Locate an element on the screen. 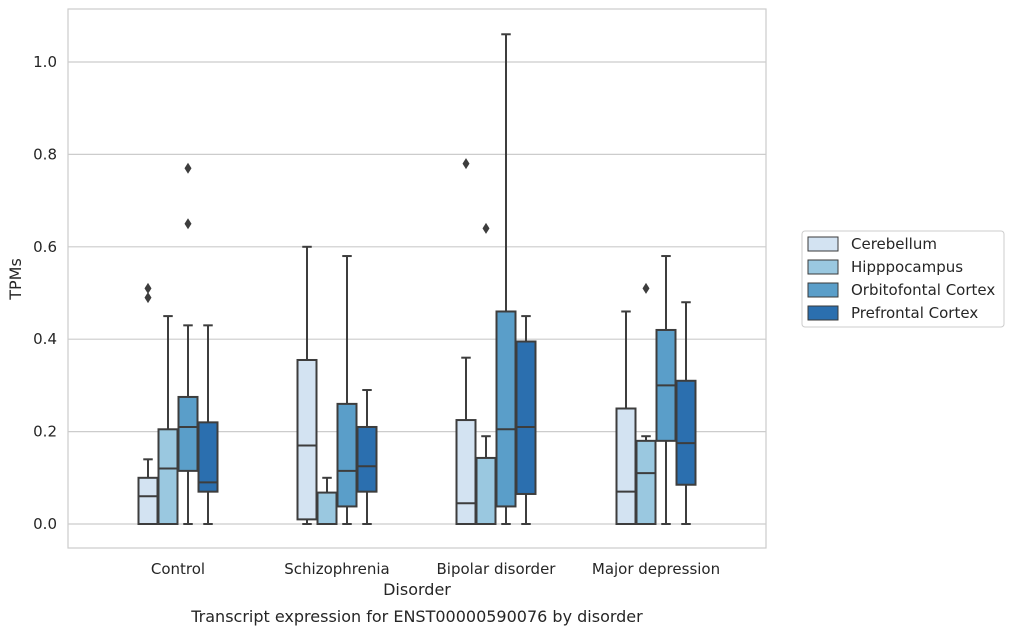 The width and height of the screenshot is (1014, 634). y-tick-label: 0.8 is located at coordinates (45, 154).